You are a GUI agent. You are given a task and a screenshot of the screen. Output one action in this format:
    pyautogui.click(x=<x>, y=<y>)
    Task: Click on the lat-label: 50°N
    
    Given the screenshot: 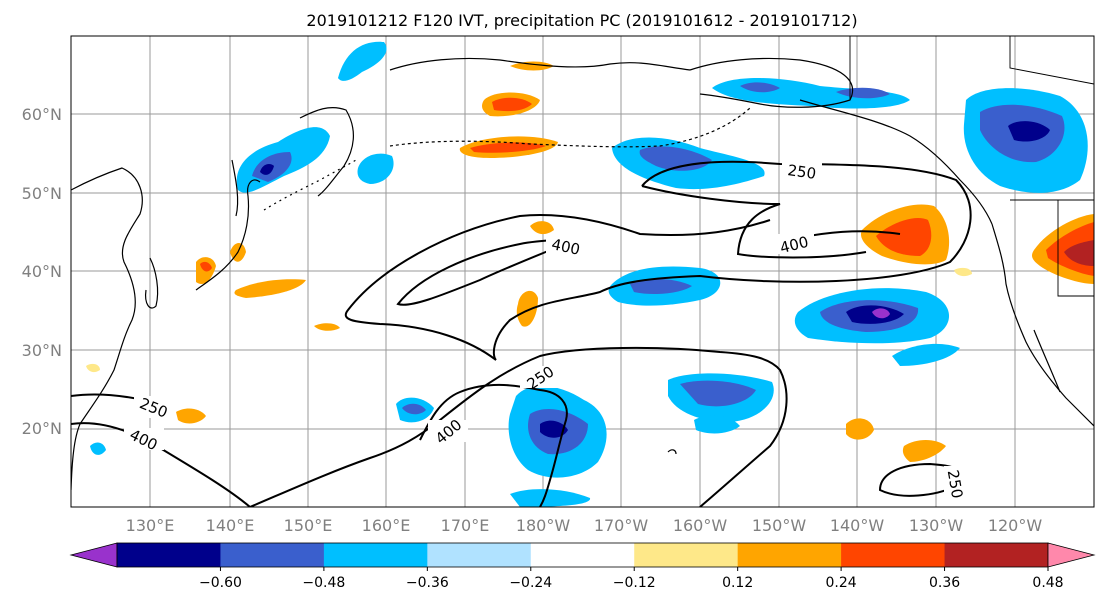 What is the action you would take?
    pyautogui.click(x=42, y=193)
    